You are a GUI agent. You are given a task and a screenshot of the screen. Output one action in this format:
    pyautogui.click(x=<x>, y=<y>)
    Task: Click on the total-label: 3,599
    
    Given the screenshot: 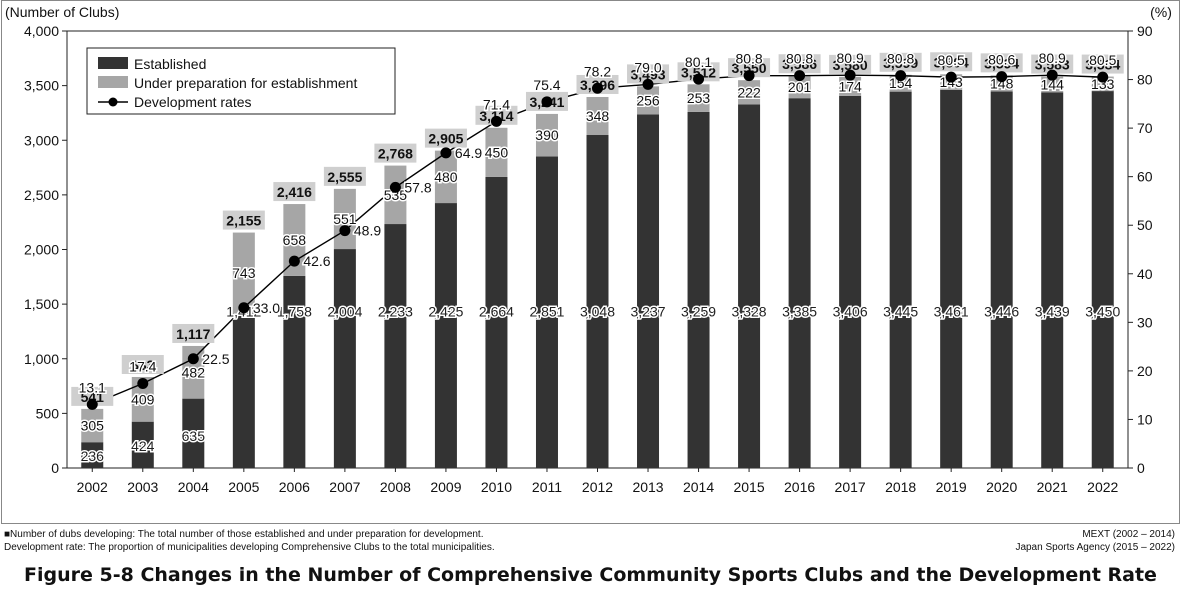 What is the action you would take?
    pyautogui.click(x=900, y=63)
    